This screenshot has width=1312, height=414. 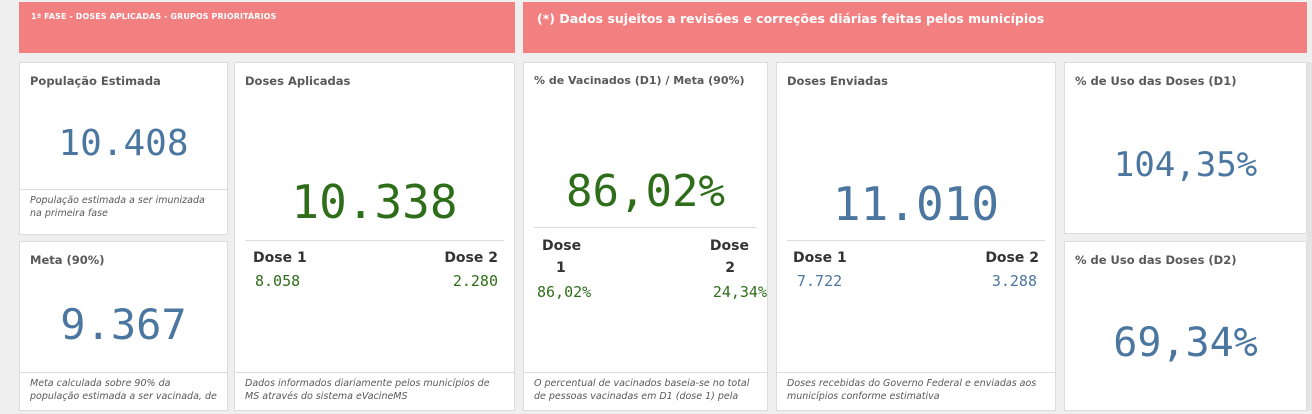 I want to click on doses-aplicadas-dose1-value: 8.058, so click(x=278, y=281).